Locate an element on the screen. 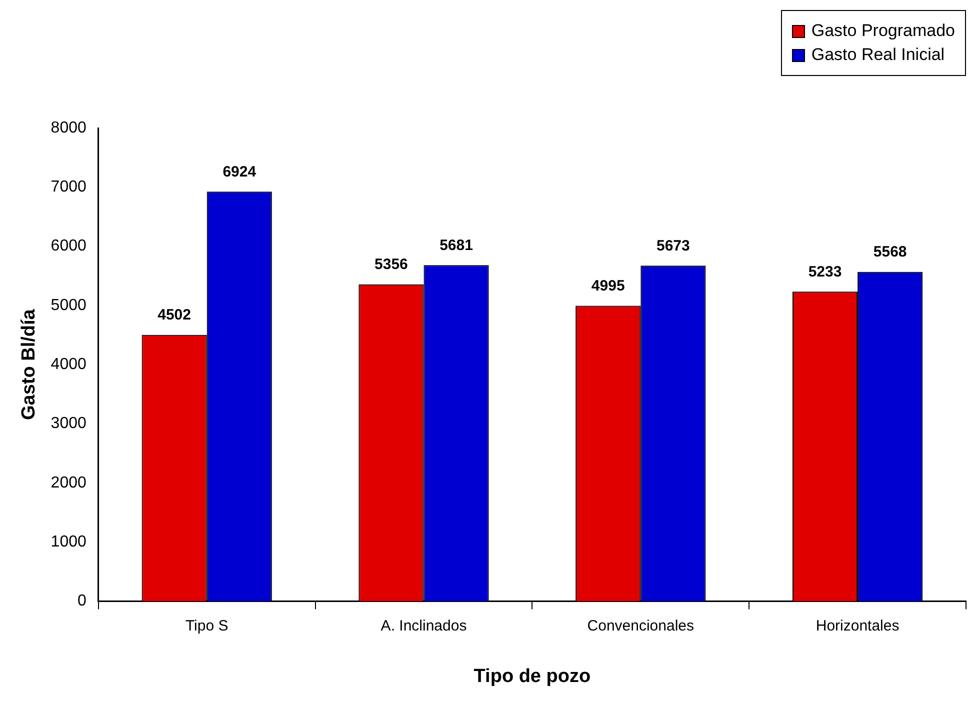  y-axis-title: Gasto Bl/día is located at coordinates (29, 364).